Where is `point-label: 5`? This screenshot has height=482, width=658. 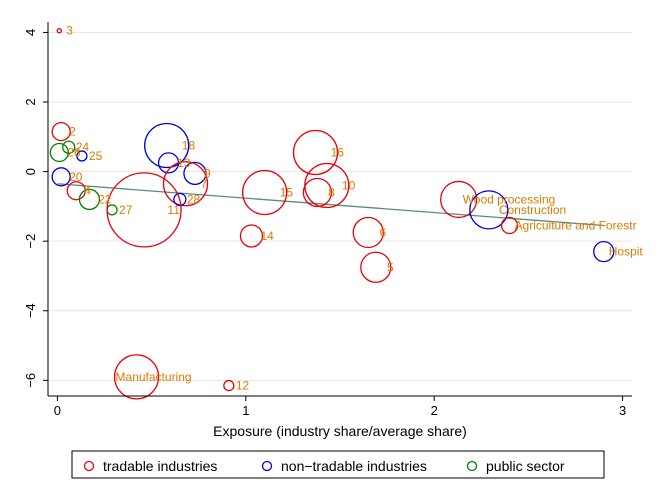
point-label: 5 is located at coordinates (390, 267).